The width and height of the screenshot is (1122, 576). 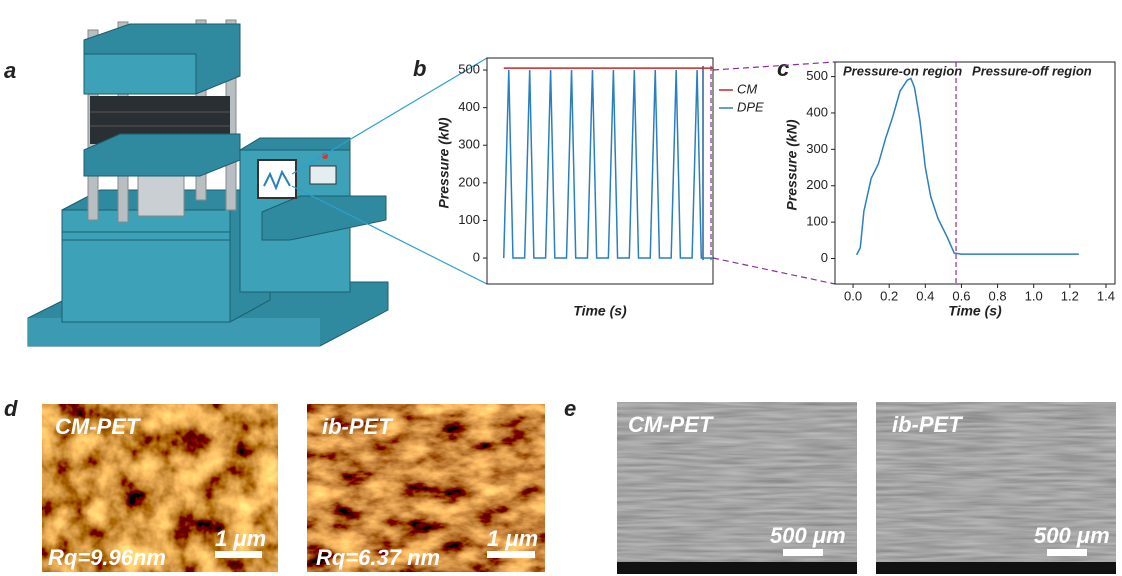 What do you see at coordinates (747, 88) in the screenshot?
I see `legend-label: CM` at bounding box center [747, 88].